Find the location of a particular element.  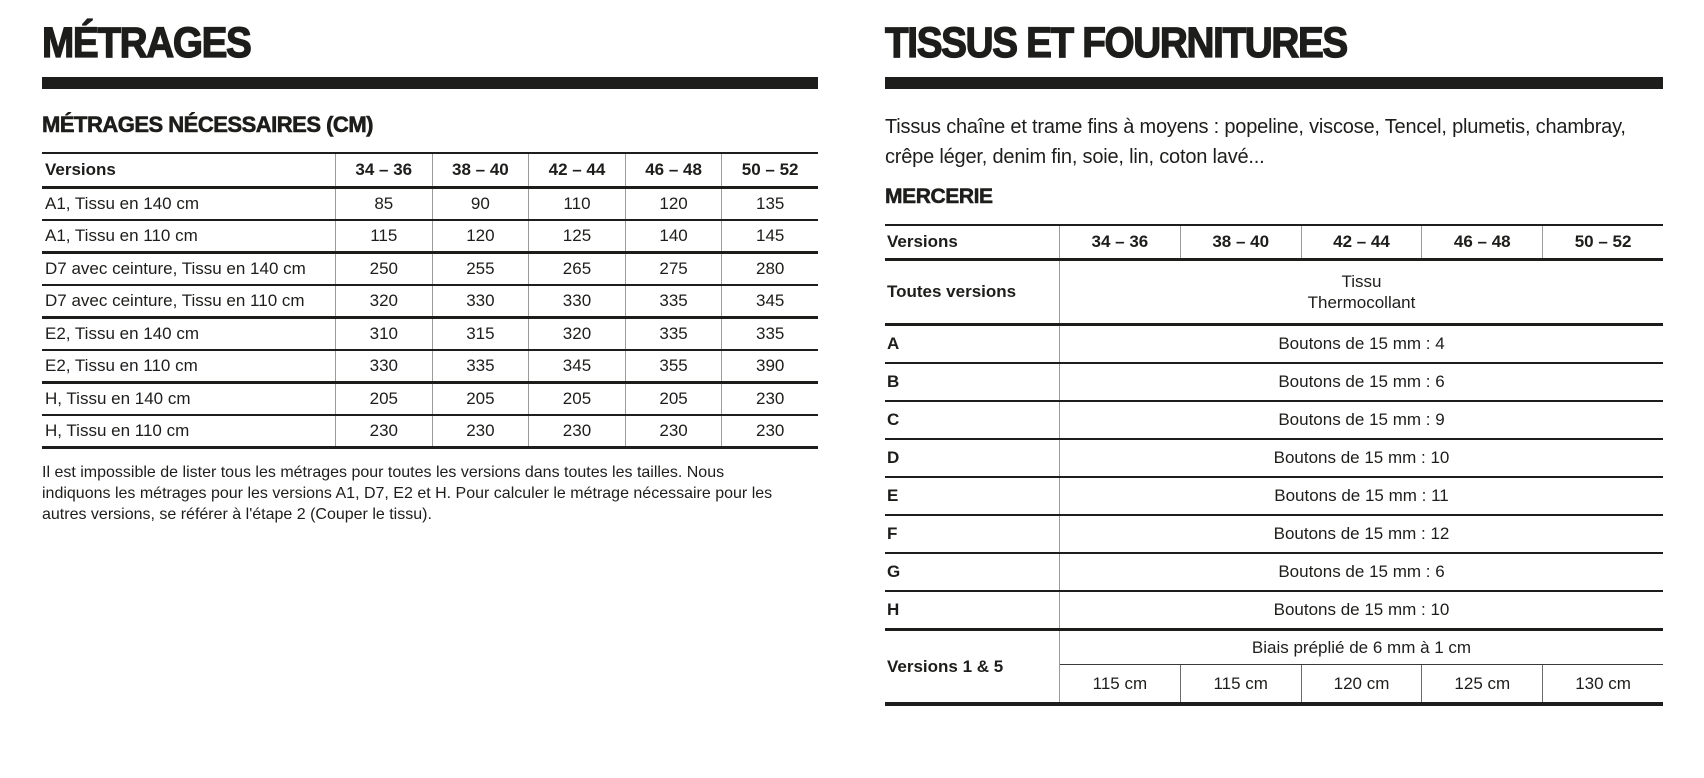

value-cell: 265 is located at coordinates (576, 269).